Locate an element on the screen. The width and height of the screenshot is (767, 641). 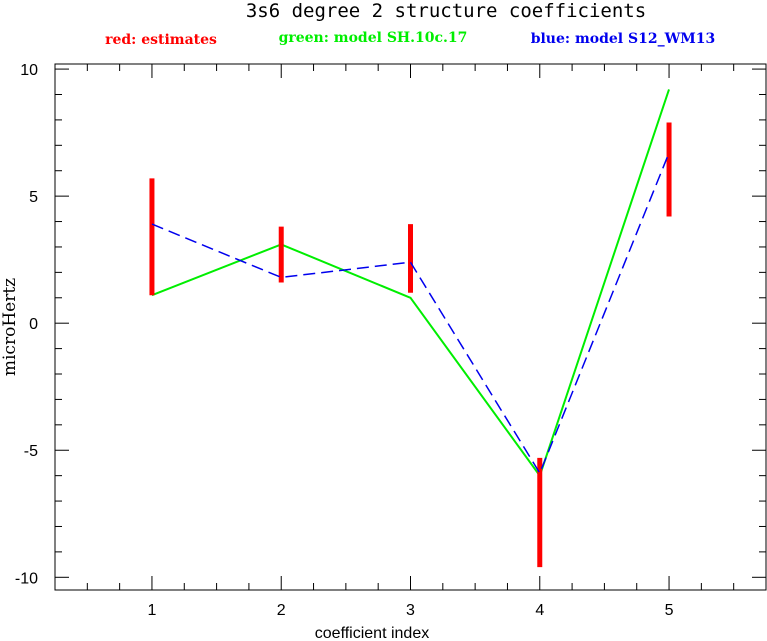
y-tick-label: 0 is located at coordinates (33, 324).